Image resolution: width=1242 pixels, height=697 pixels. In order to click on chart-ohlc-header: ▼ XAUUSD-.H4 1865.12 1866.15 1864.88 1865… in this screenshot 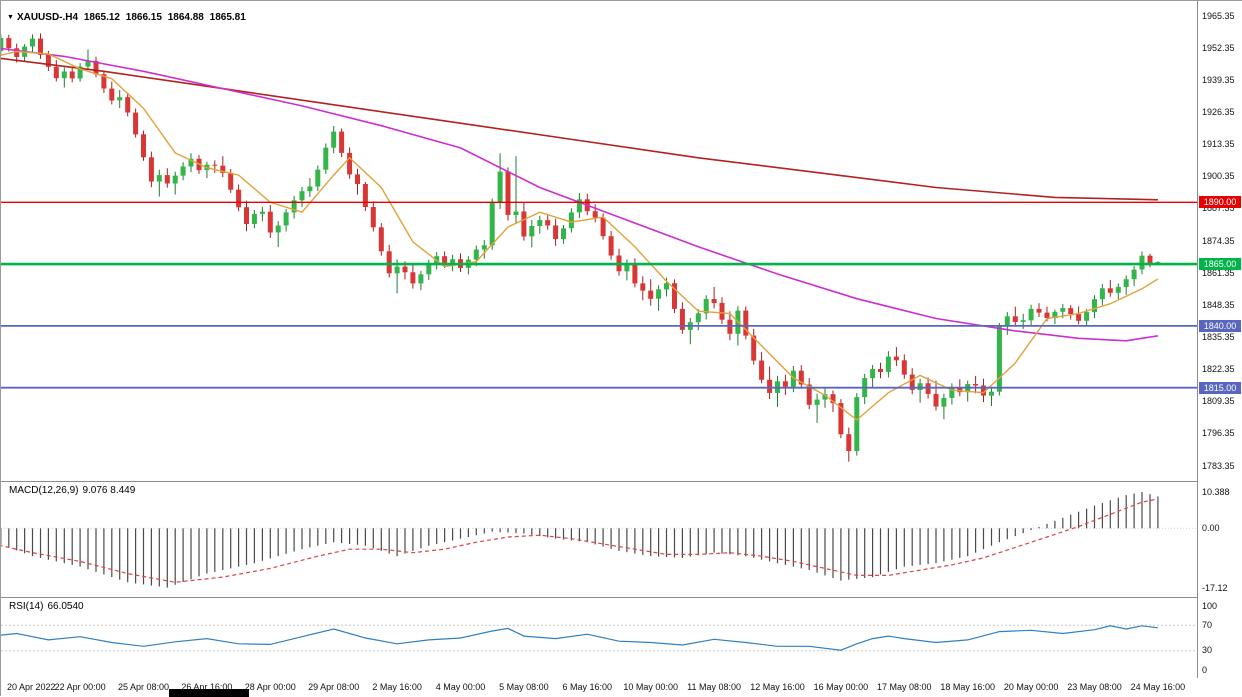, I will do `click(128, 17)`.